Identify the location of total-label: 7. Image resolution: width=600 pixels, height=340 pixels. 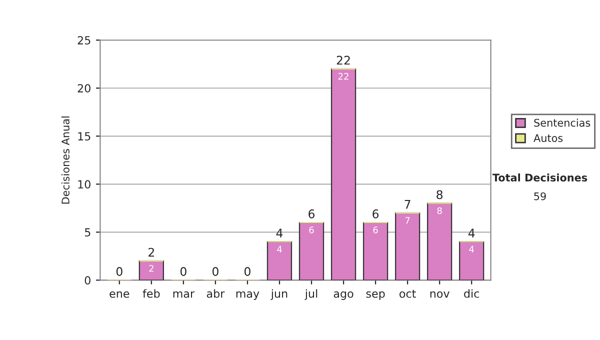
(407, 204).